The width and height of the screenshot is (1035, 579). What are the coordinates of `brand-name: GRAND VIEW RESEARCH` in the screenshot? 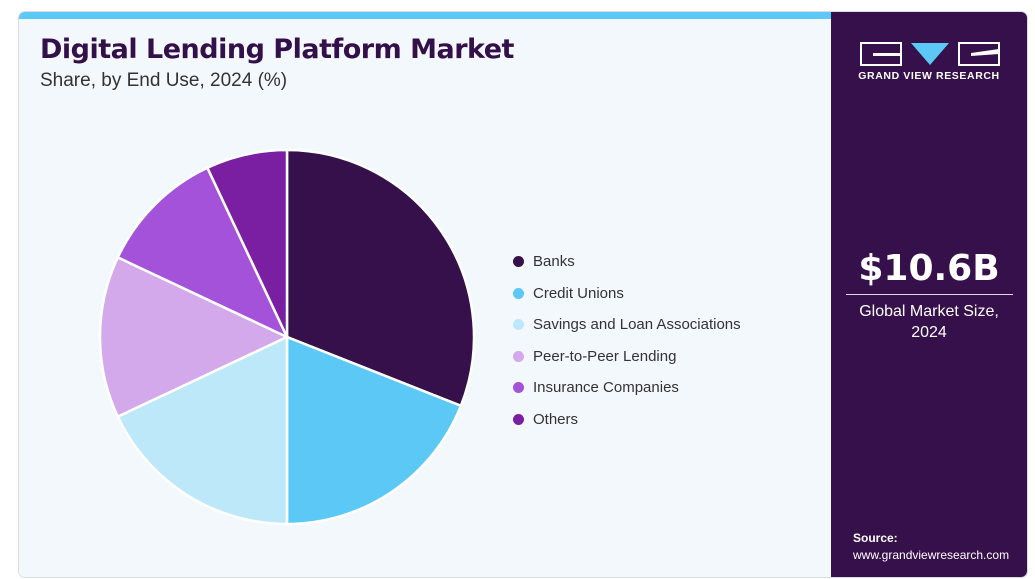 It's located at (929, 76).